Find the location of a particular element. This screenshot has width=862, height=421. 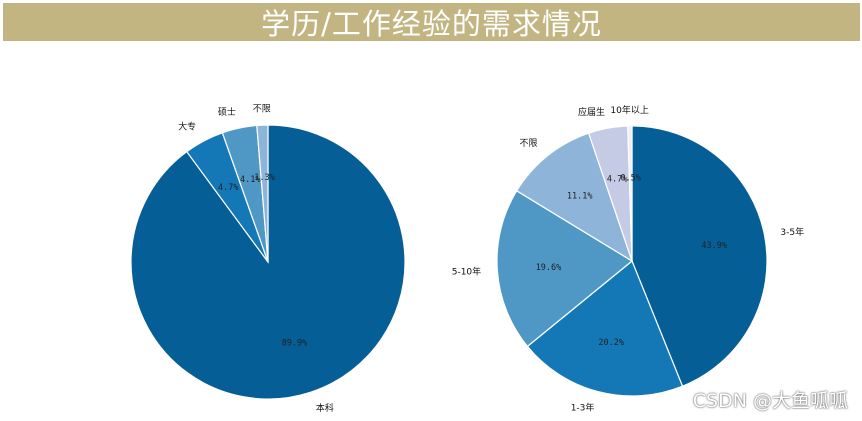

slice-label: 本科 is located at coordinates (325, 408).